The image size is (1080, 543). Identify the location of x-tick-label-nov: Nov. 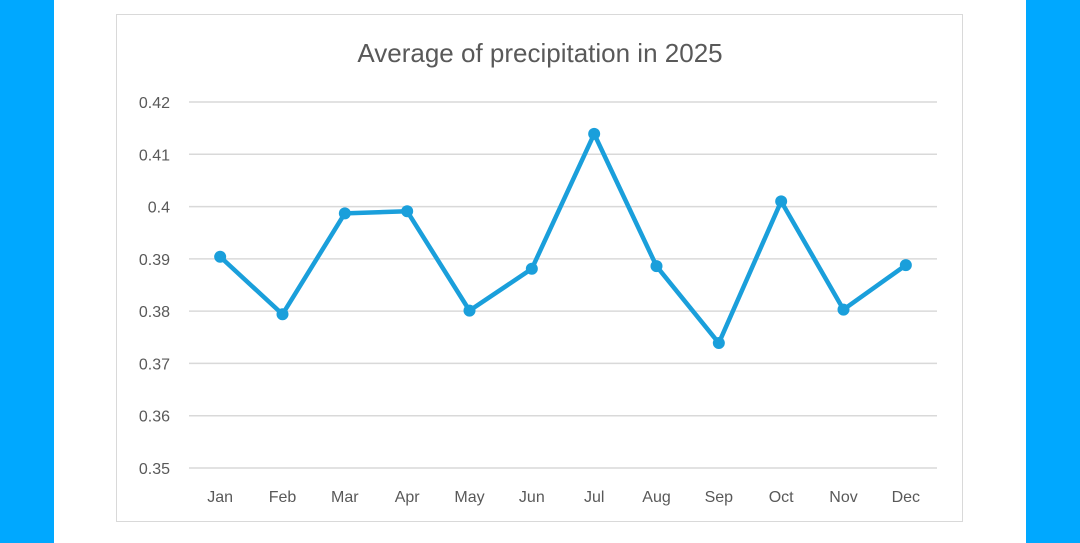
(843, 497).